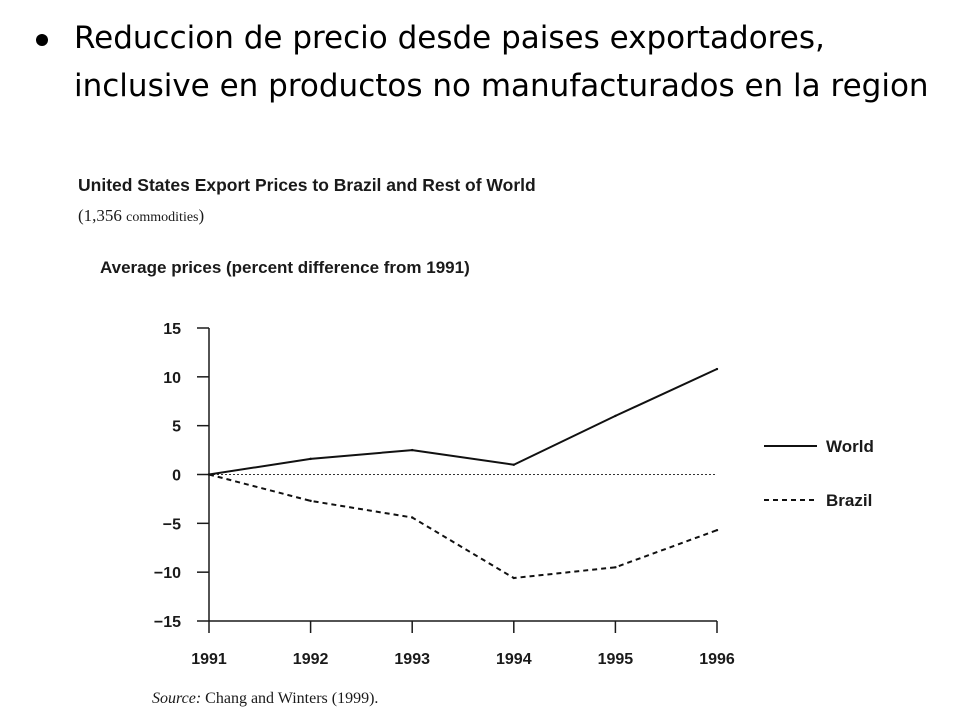 The width and height of the screenshot is (960, 720). I want to click on series-line-brazil, so click(463, 526).